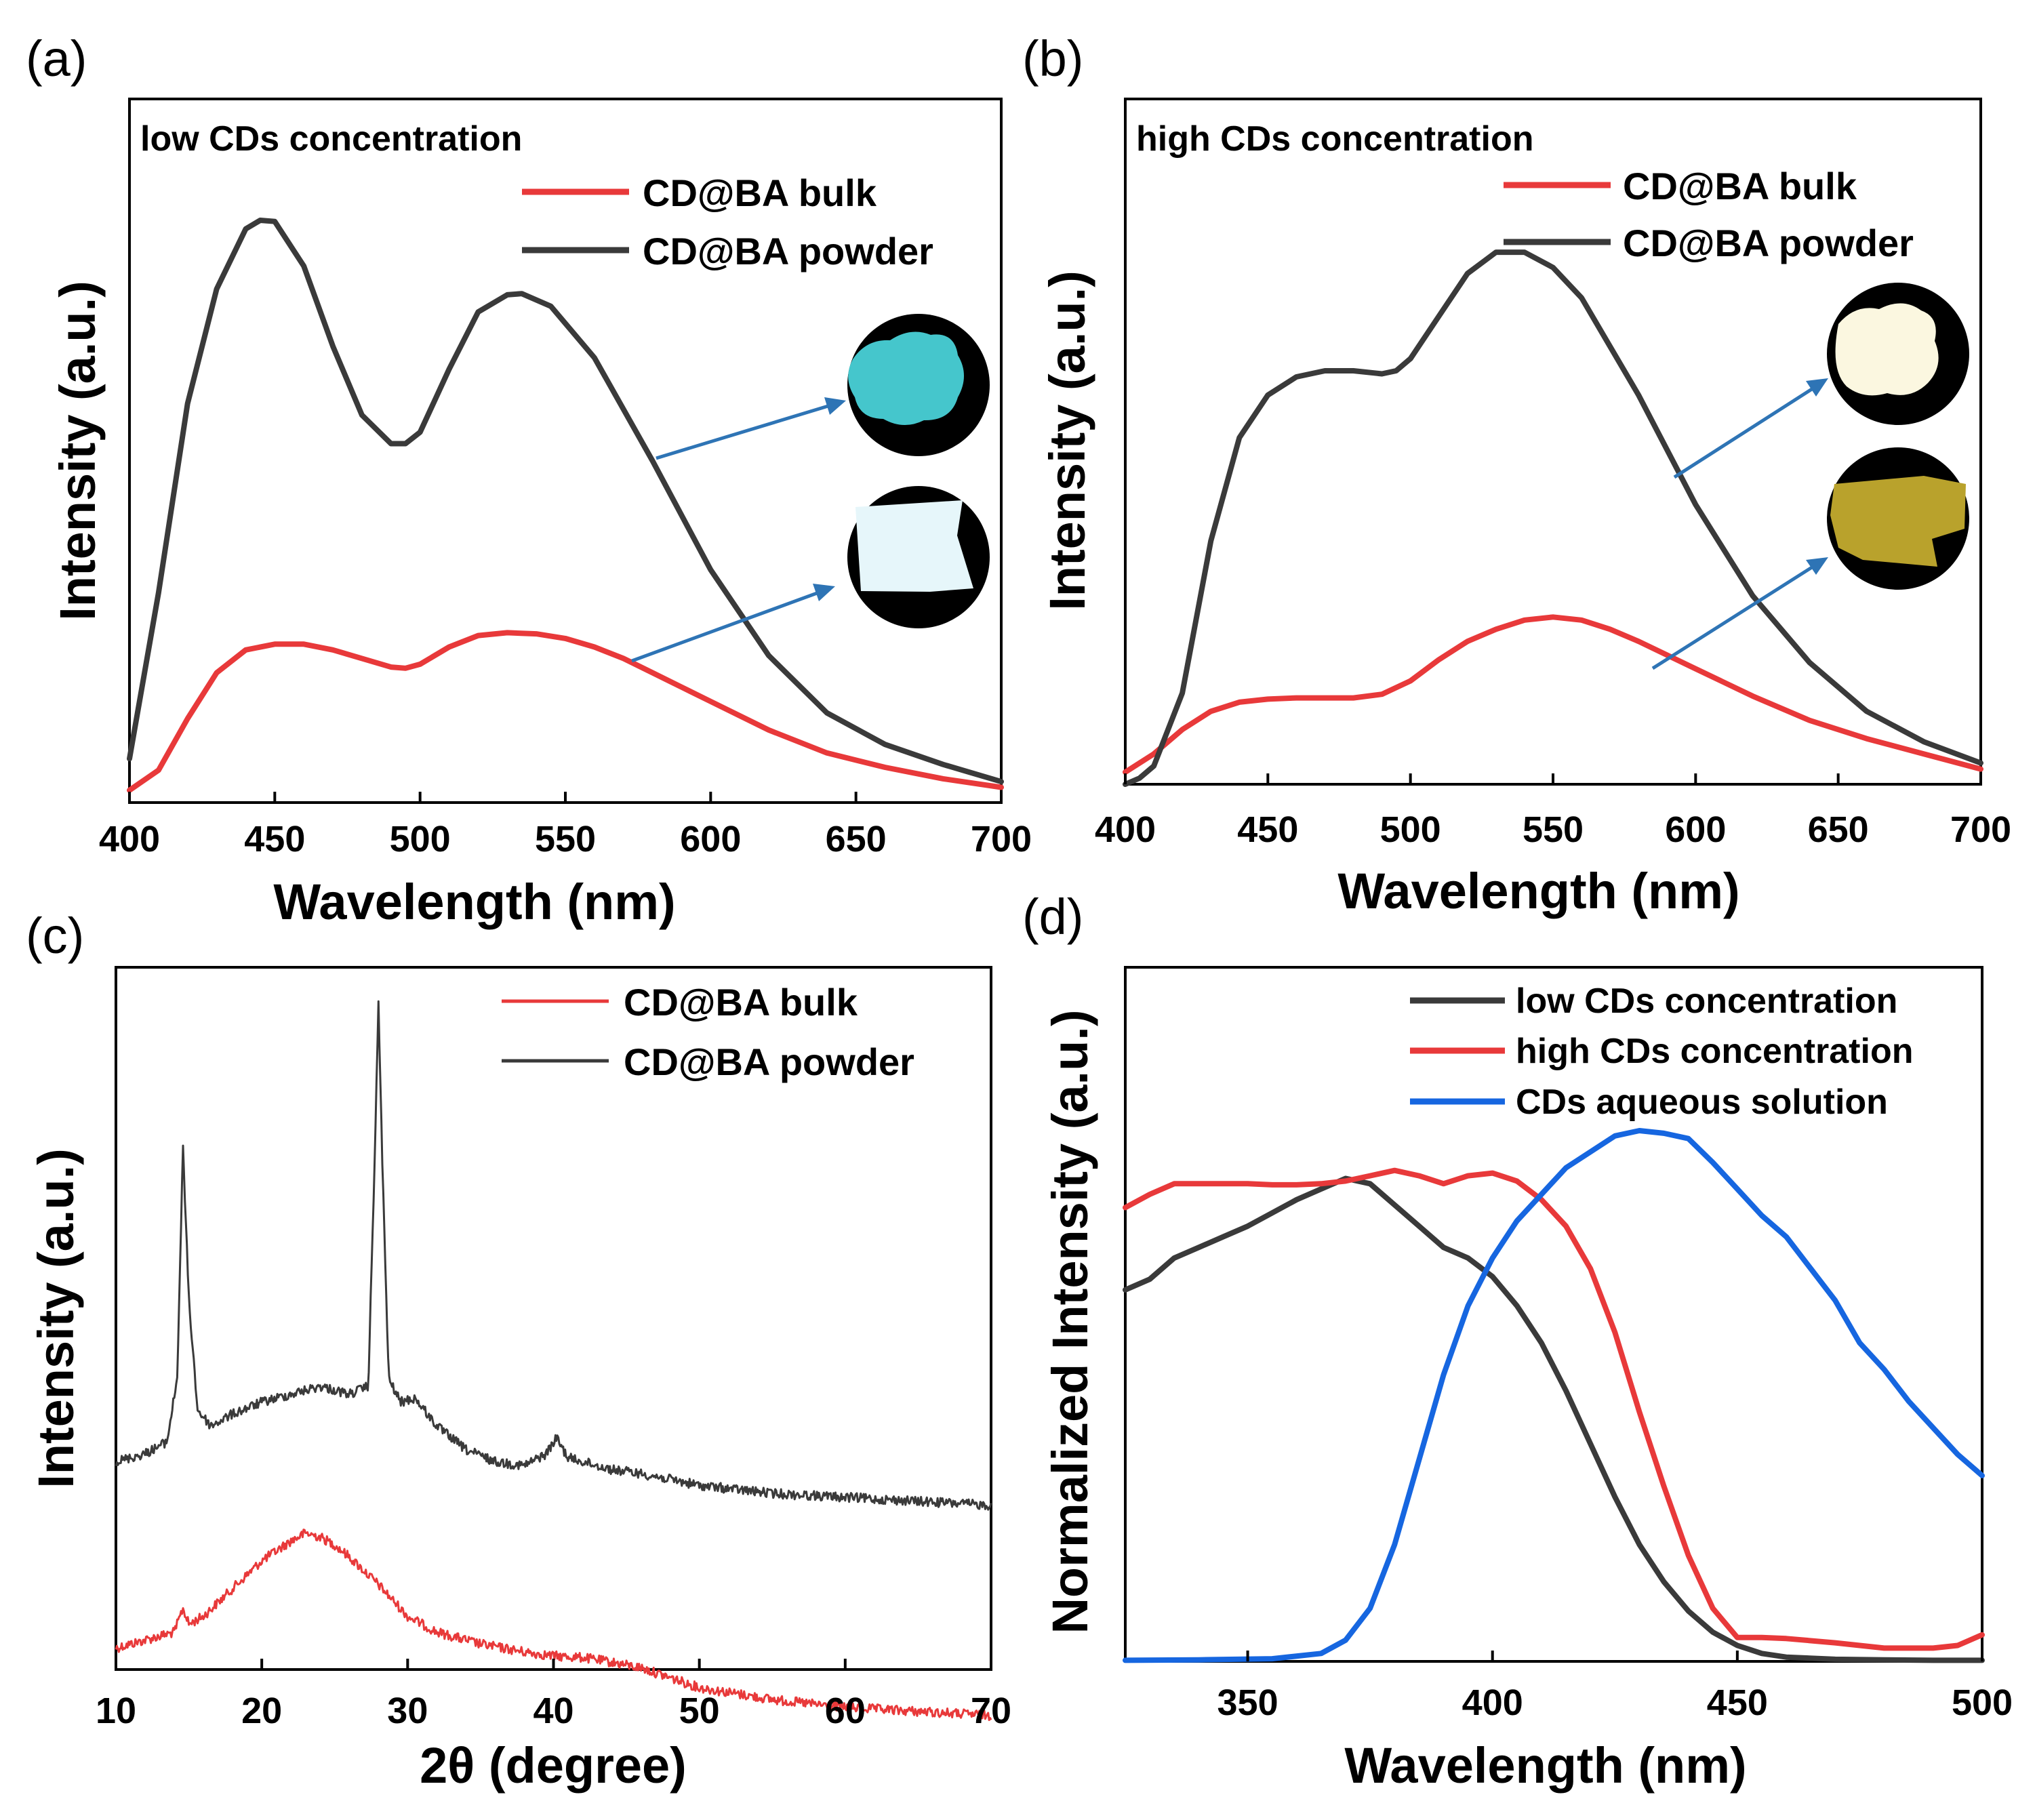  I want to click on panel-b-legend-label-bulk: CD@BA bulk, so click(1740, 186).